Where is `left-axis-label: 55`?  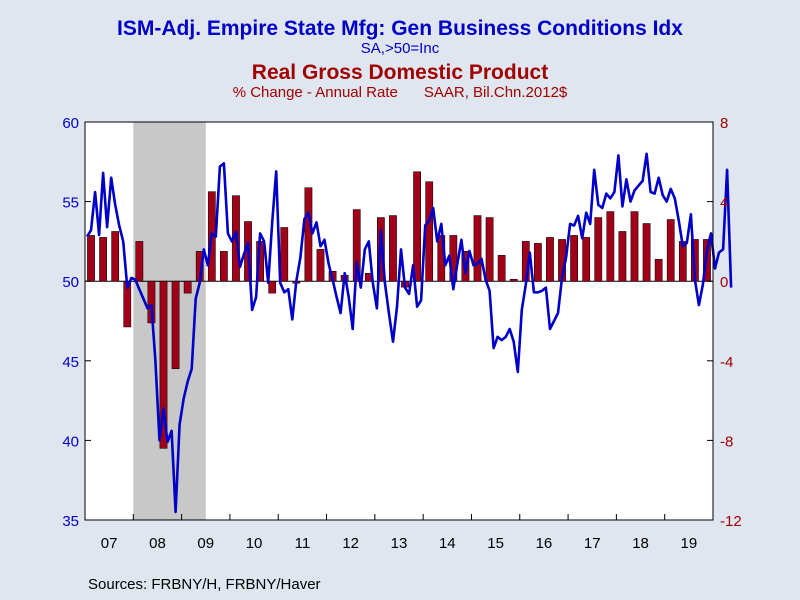
left-axis-label: 55 is located at coordinates (70, 203).